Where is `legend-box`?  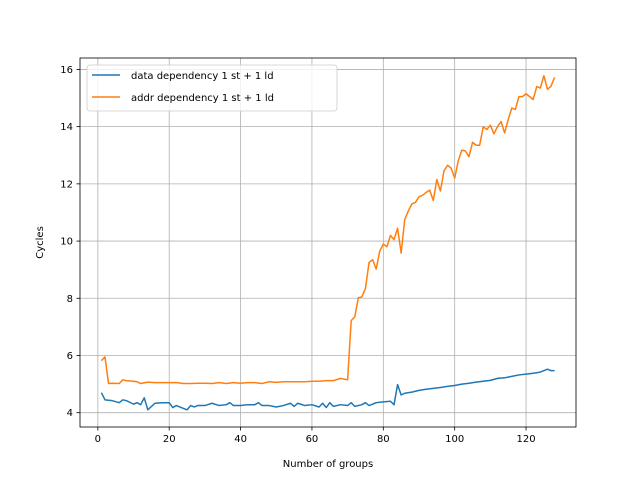 legend-box is located at coordinates (212, 88).